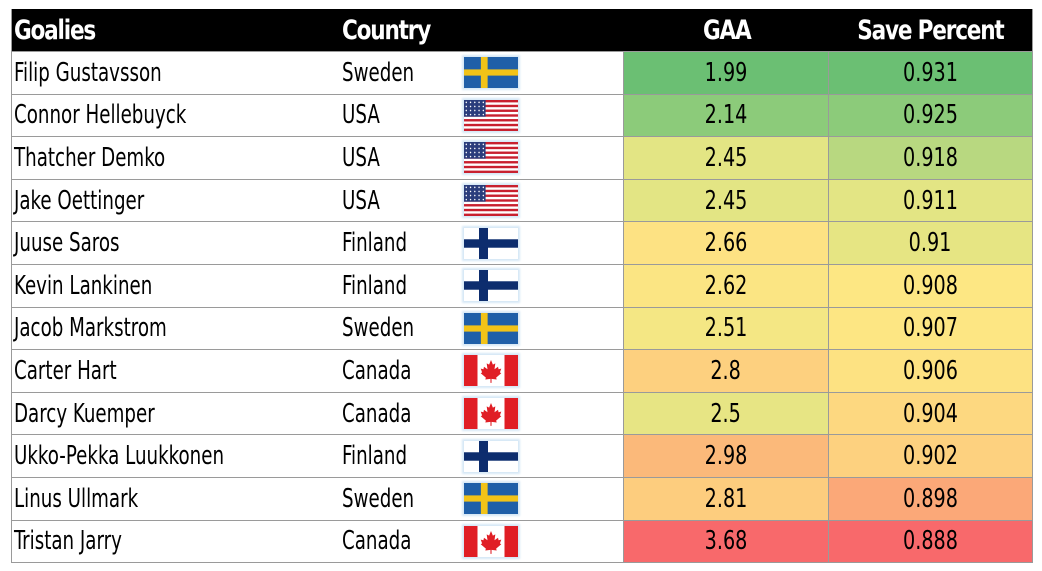 Image resolution: width=1042 pixels, height=571 pixels. I want to click on save-percent-cell: 0.918, so click(930, 158).